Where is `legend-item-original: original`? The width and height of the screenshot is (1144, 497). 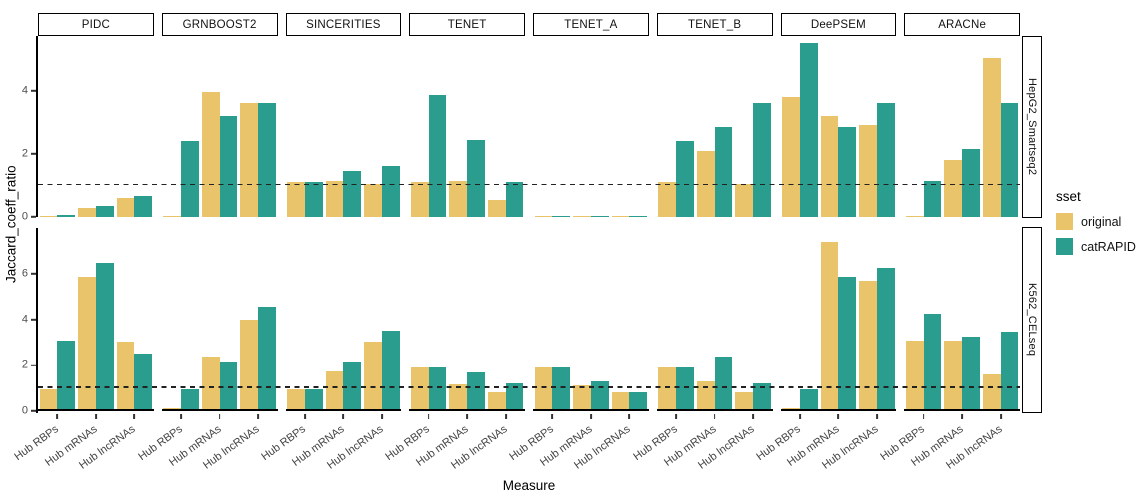 legend-item-original: original is located at coordinates (1096, 221).